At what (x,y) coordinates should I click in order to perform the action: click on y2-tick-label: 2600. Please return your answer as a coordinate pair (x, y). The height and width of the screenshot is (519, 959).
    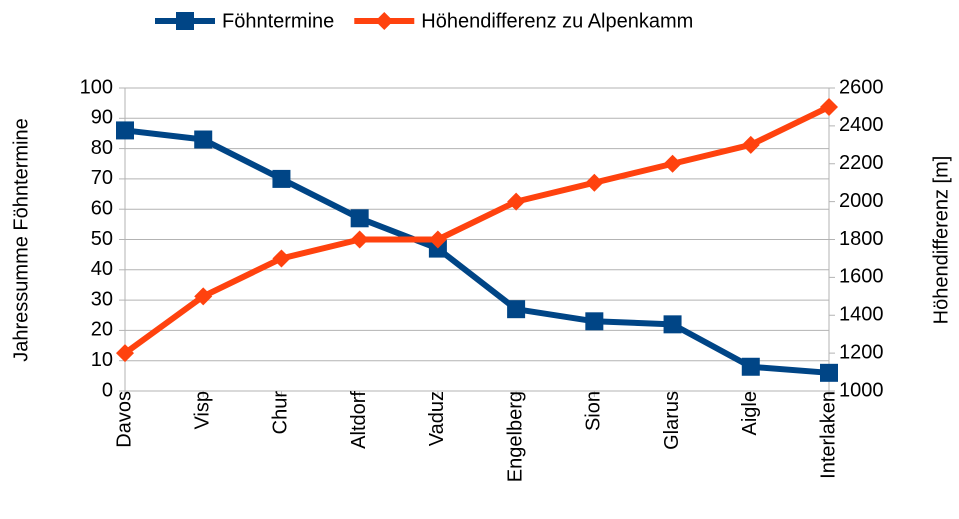
    Looking at the image, I should click on (861, 87).